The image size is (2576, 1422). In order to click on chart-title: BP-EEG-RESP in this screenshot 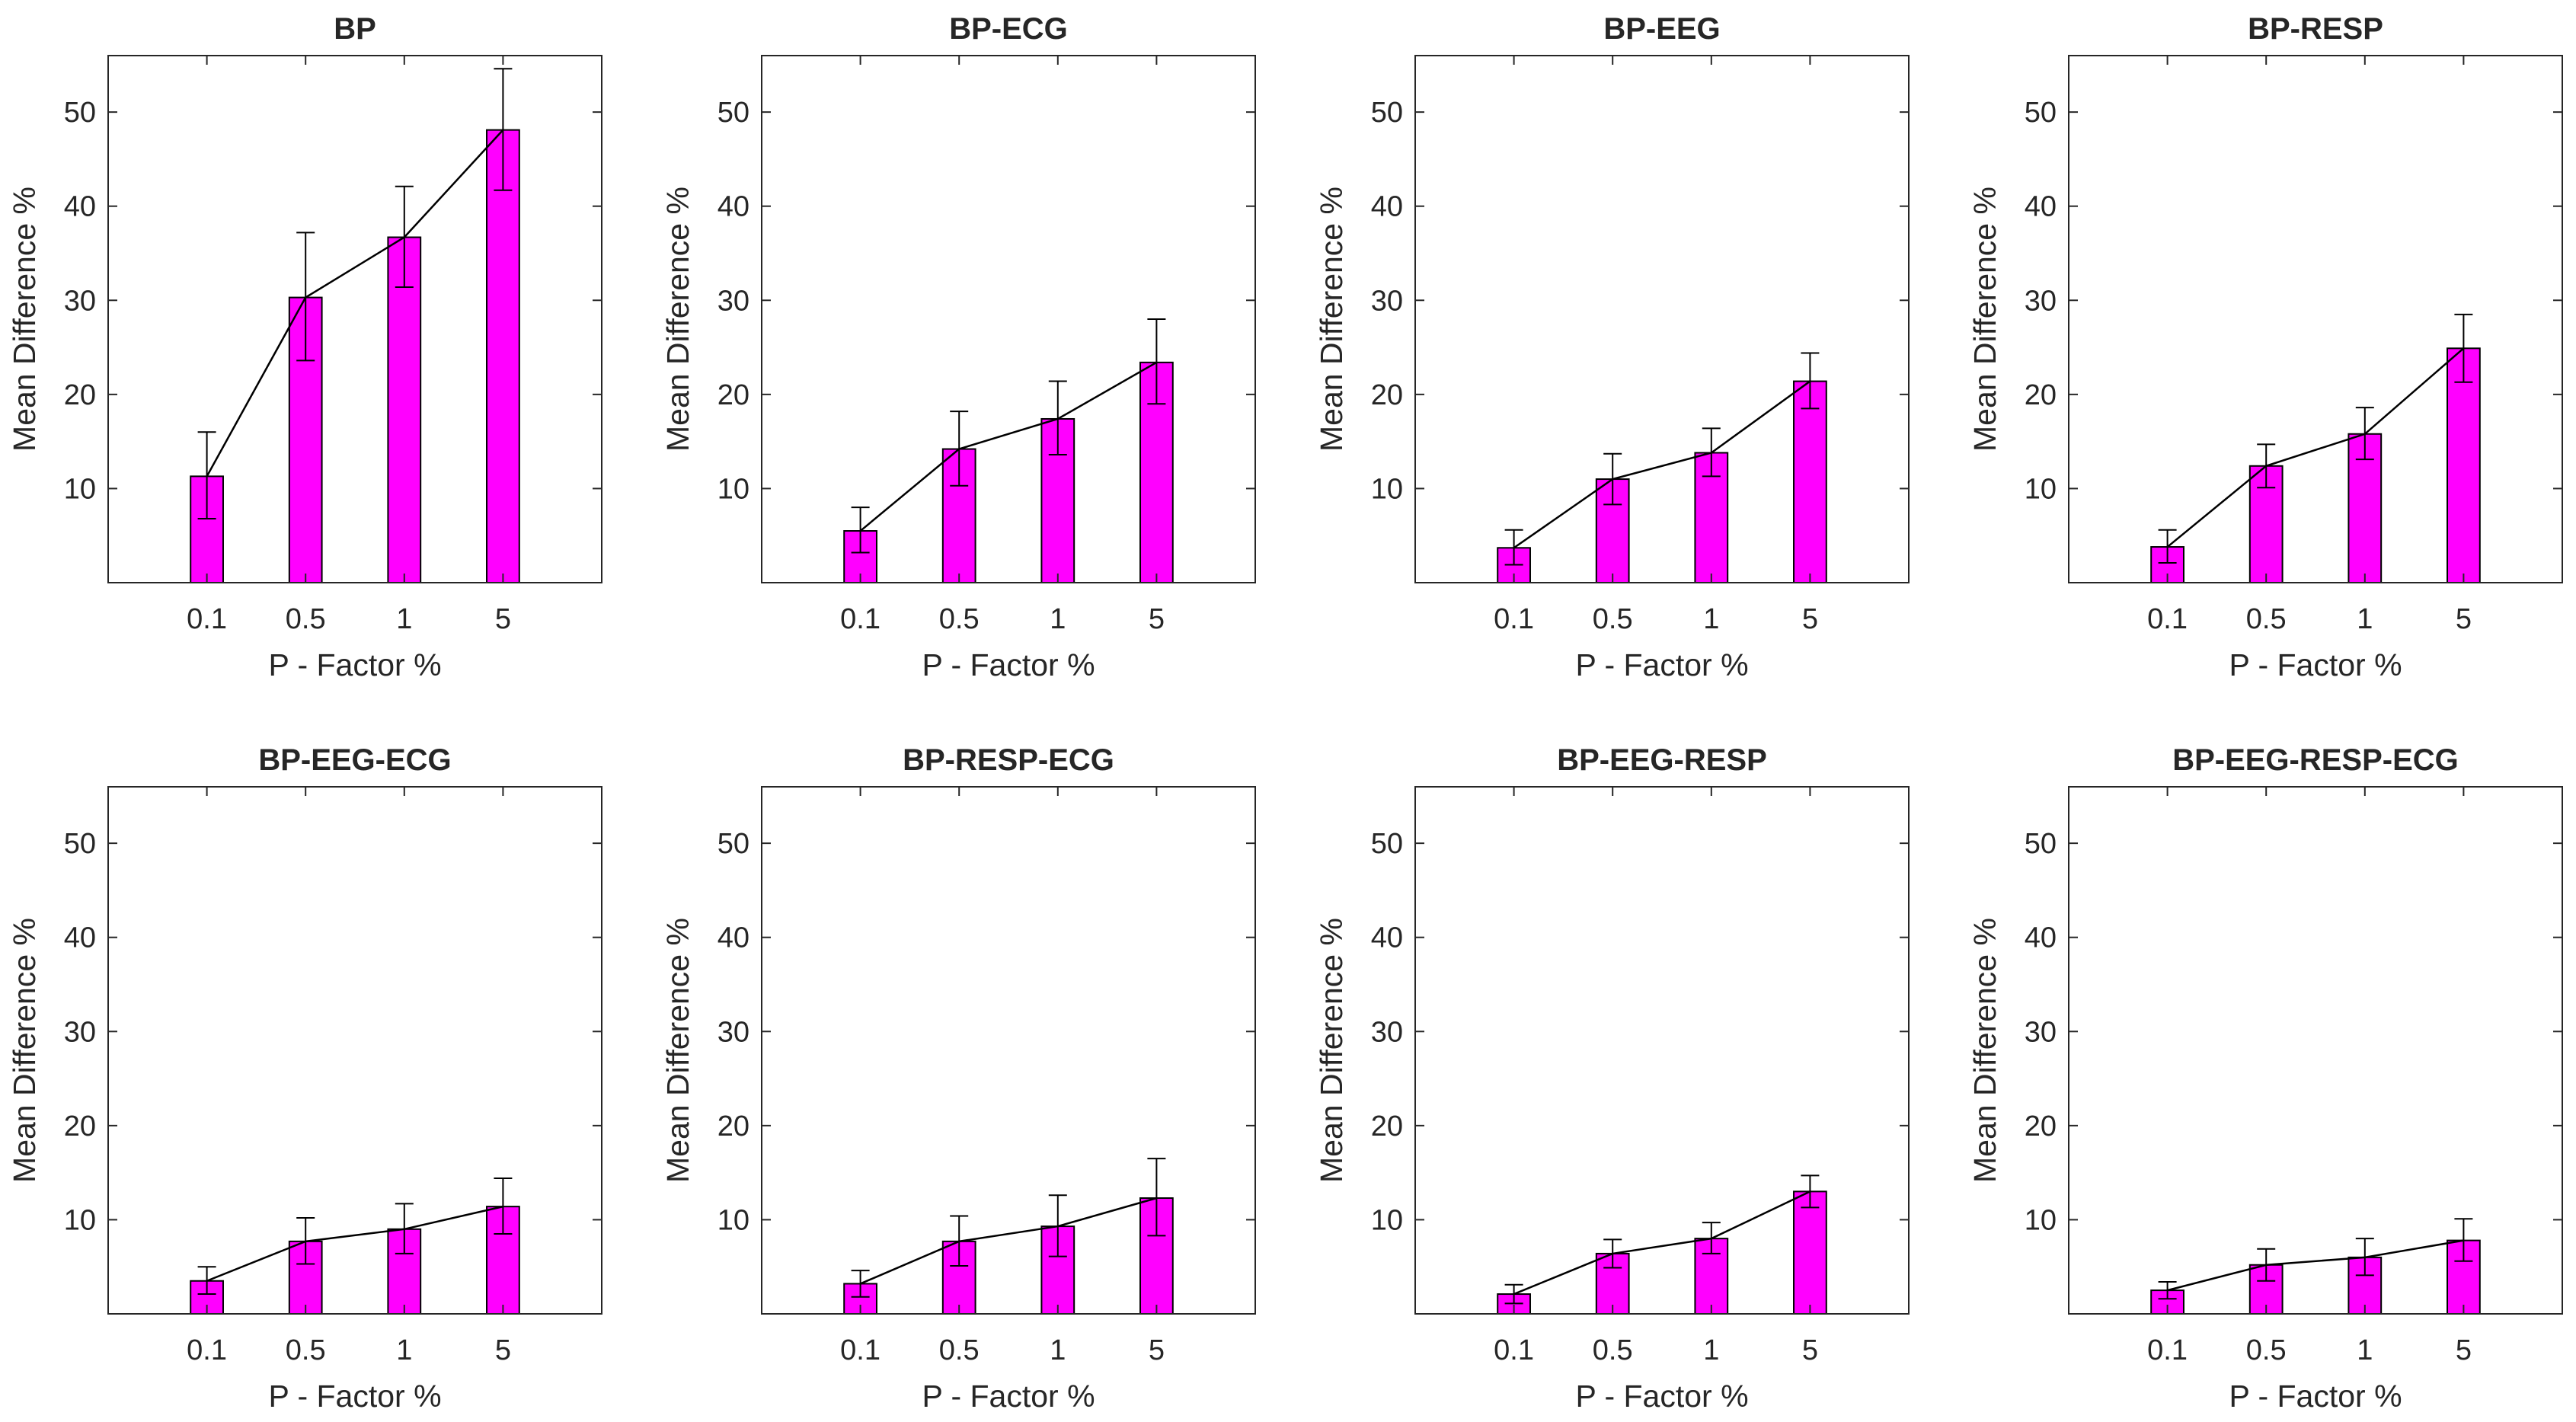, I will do `click(1662, 760)`.